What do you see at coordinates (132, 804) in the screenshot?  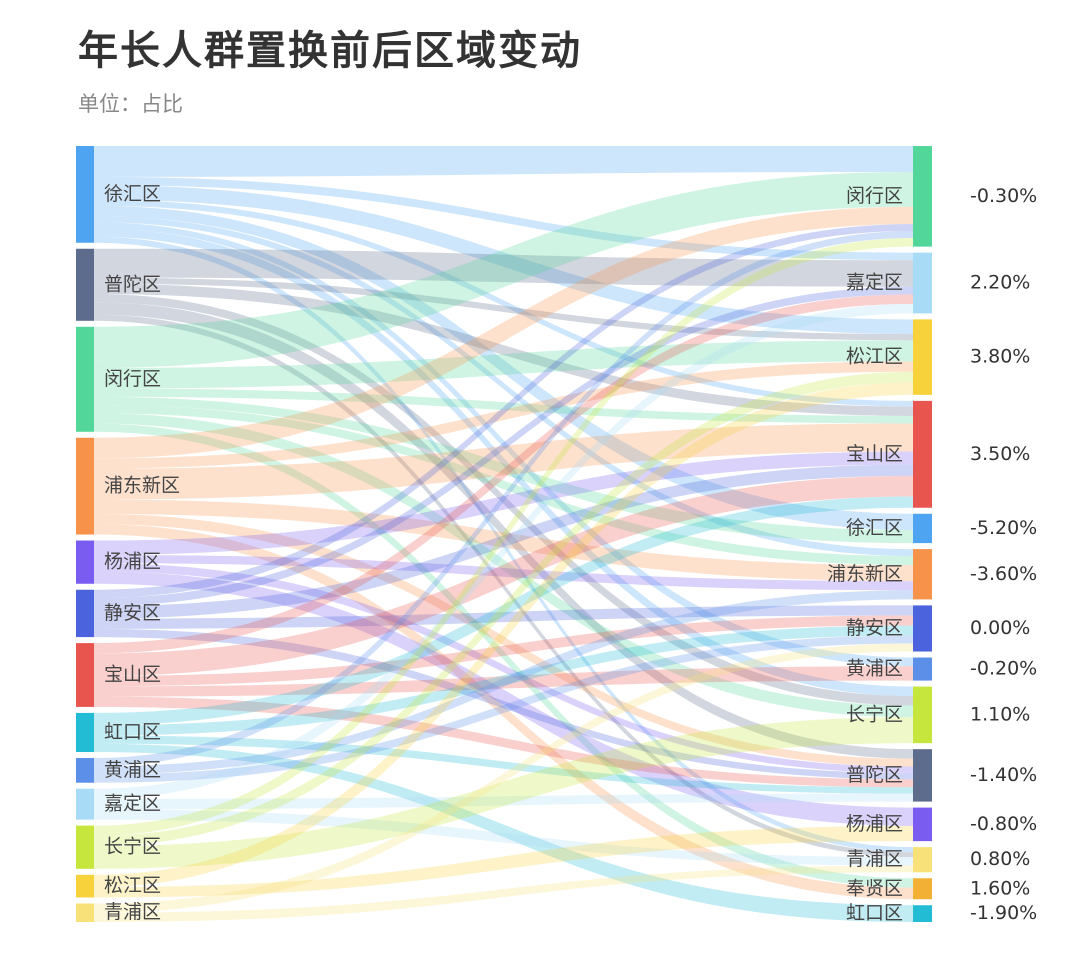 I see `left-node-label: 嘉定区` at bounding box center [132, 804].